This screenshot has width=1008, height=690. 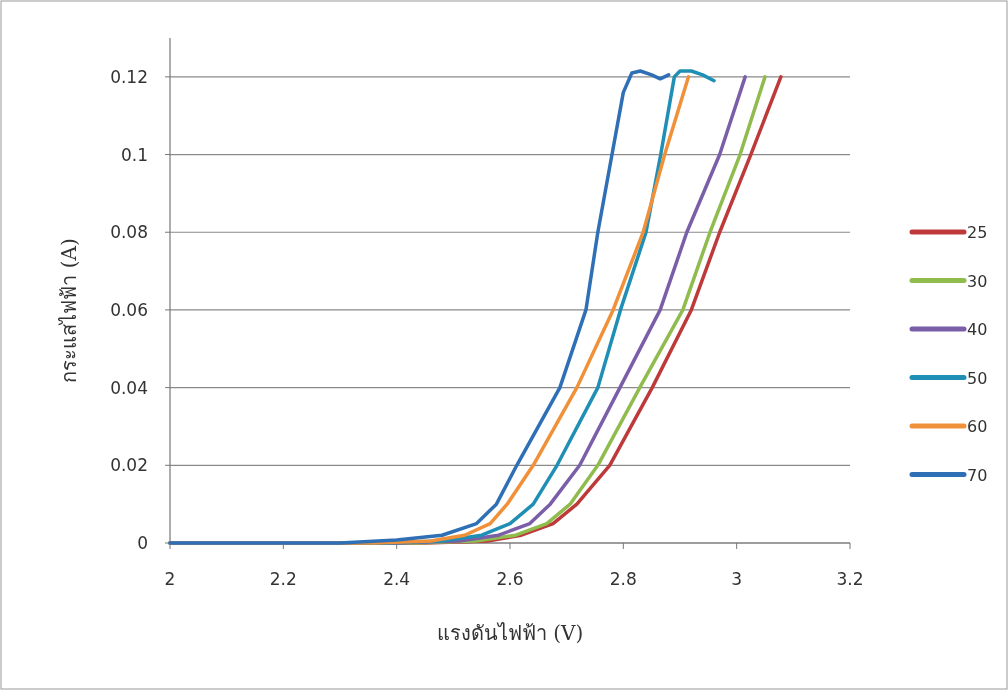 I want to click on legend-label: 70, so click(x=977, y=475).